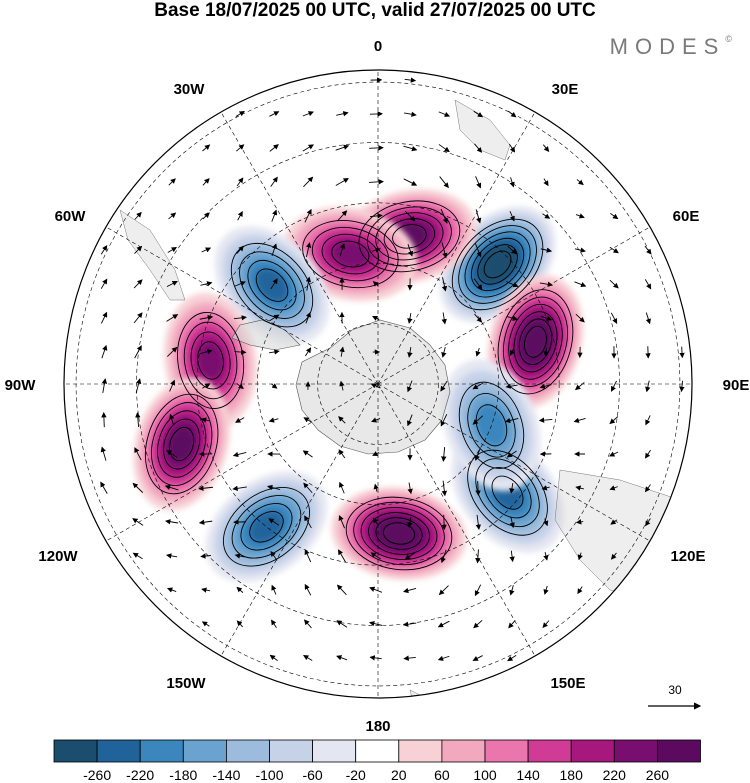 The width and height of the screenshot is (750, 783). Describe the element at coordinates (658, 775) in the screenshot. I see `colorbar-tick-label: 260` at that location.